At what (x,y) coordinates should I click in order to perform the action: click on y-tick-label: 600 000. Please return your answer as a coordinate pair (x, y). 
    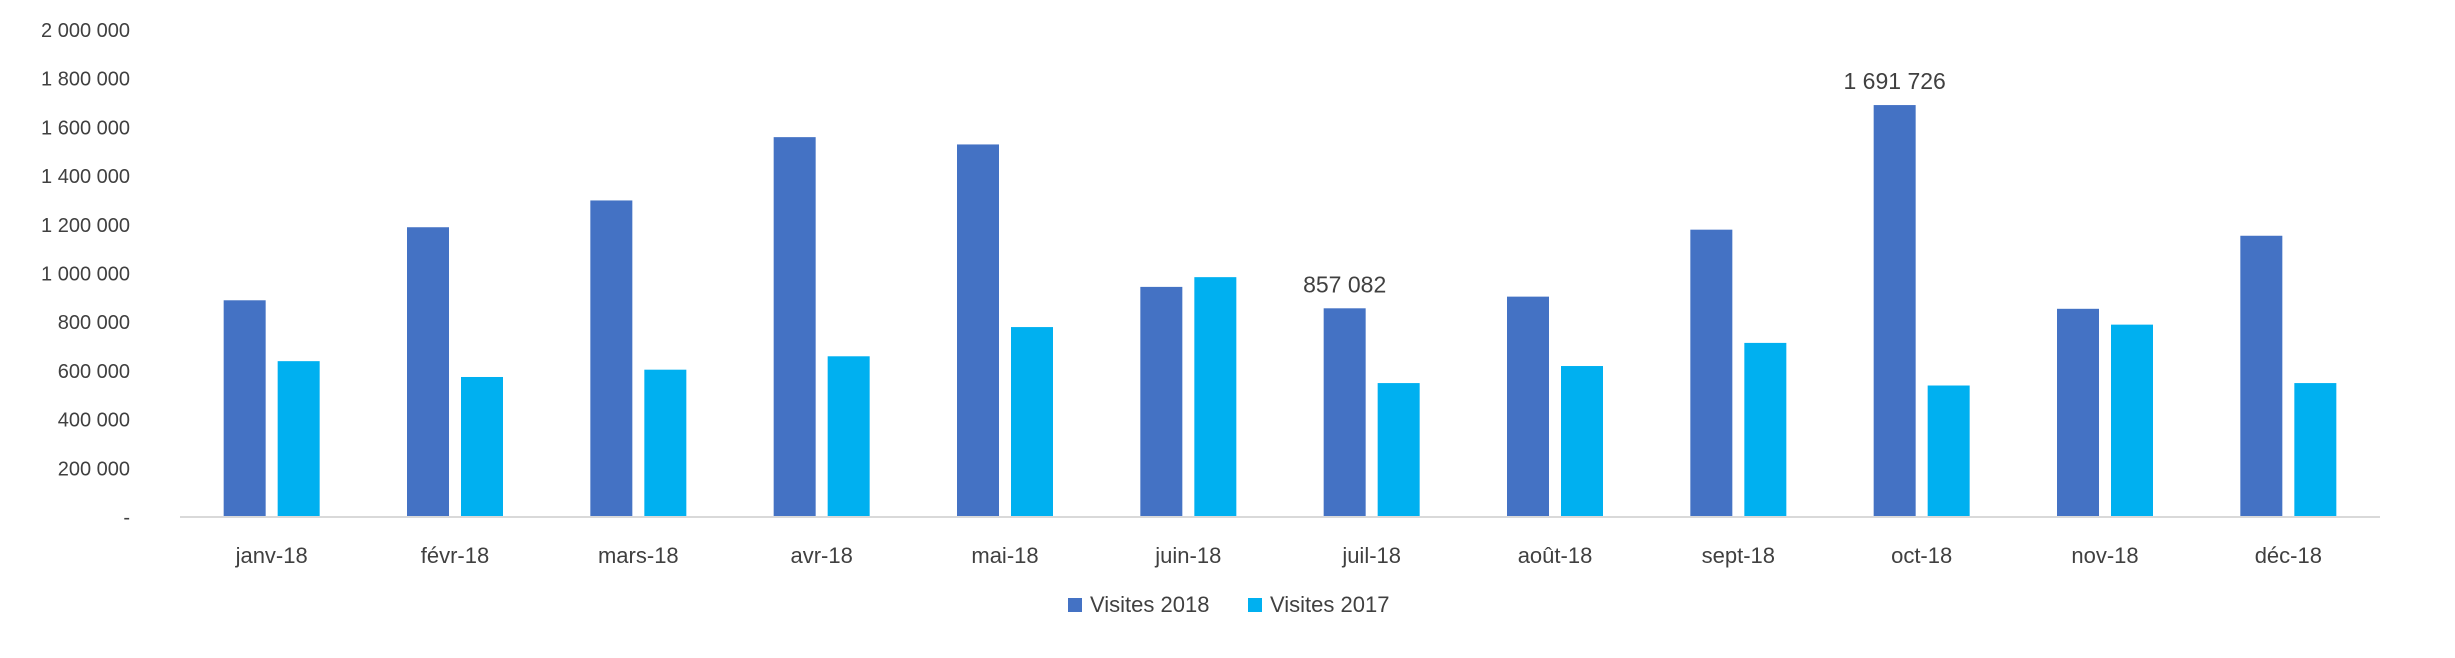
    Looking at the image, I should click on (94, 372).